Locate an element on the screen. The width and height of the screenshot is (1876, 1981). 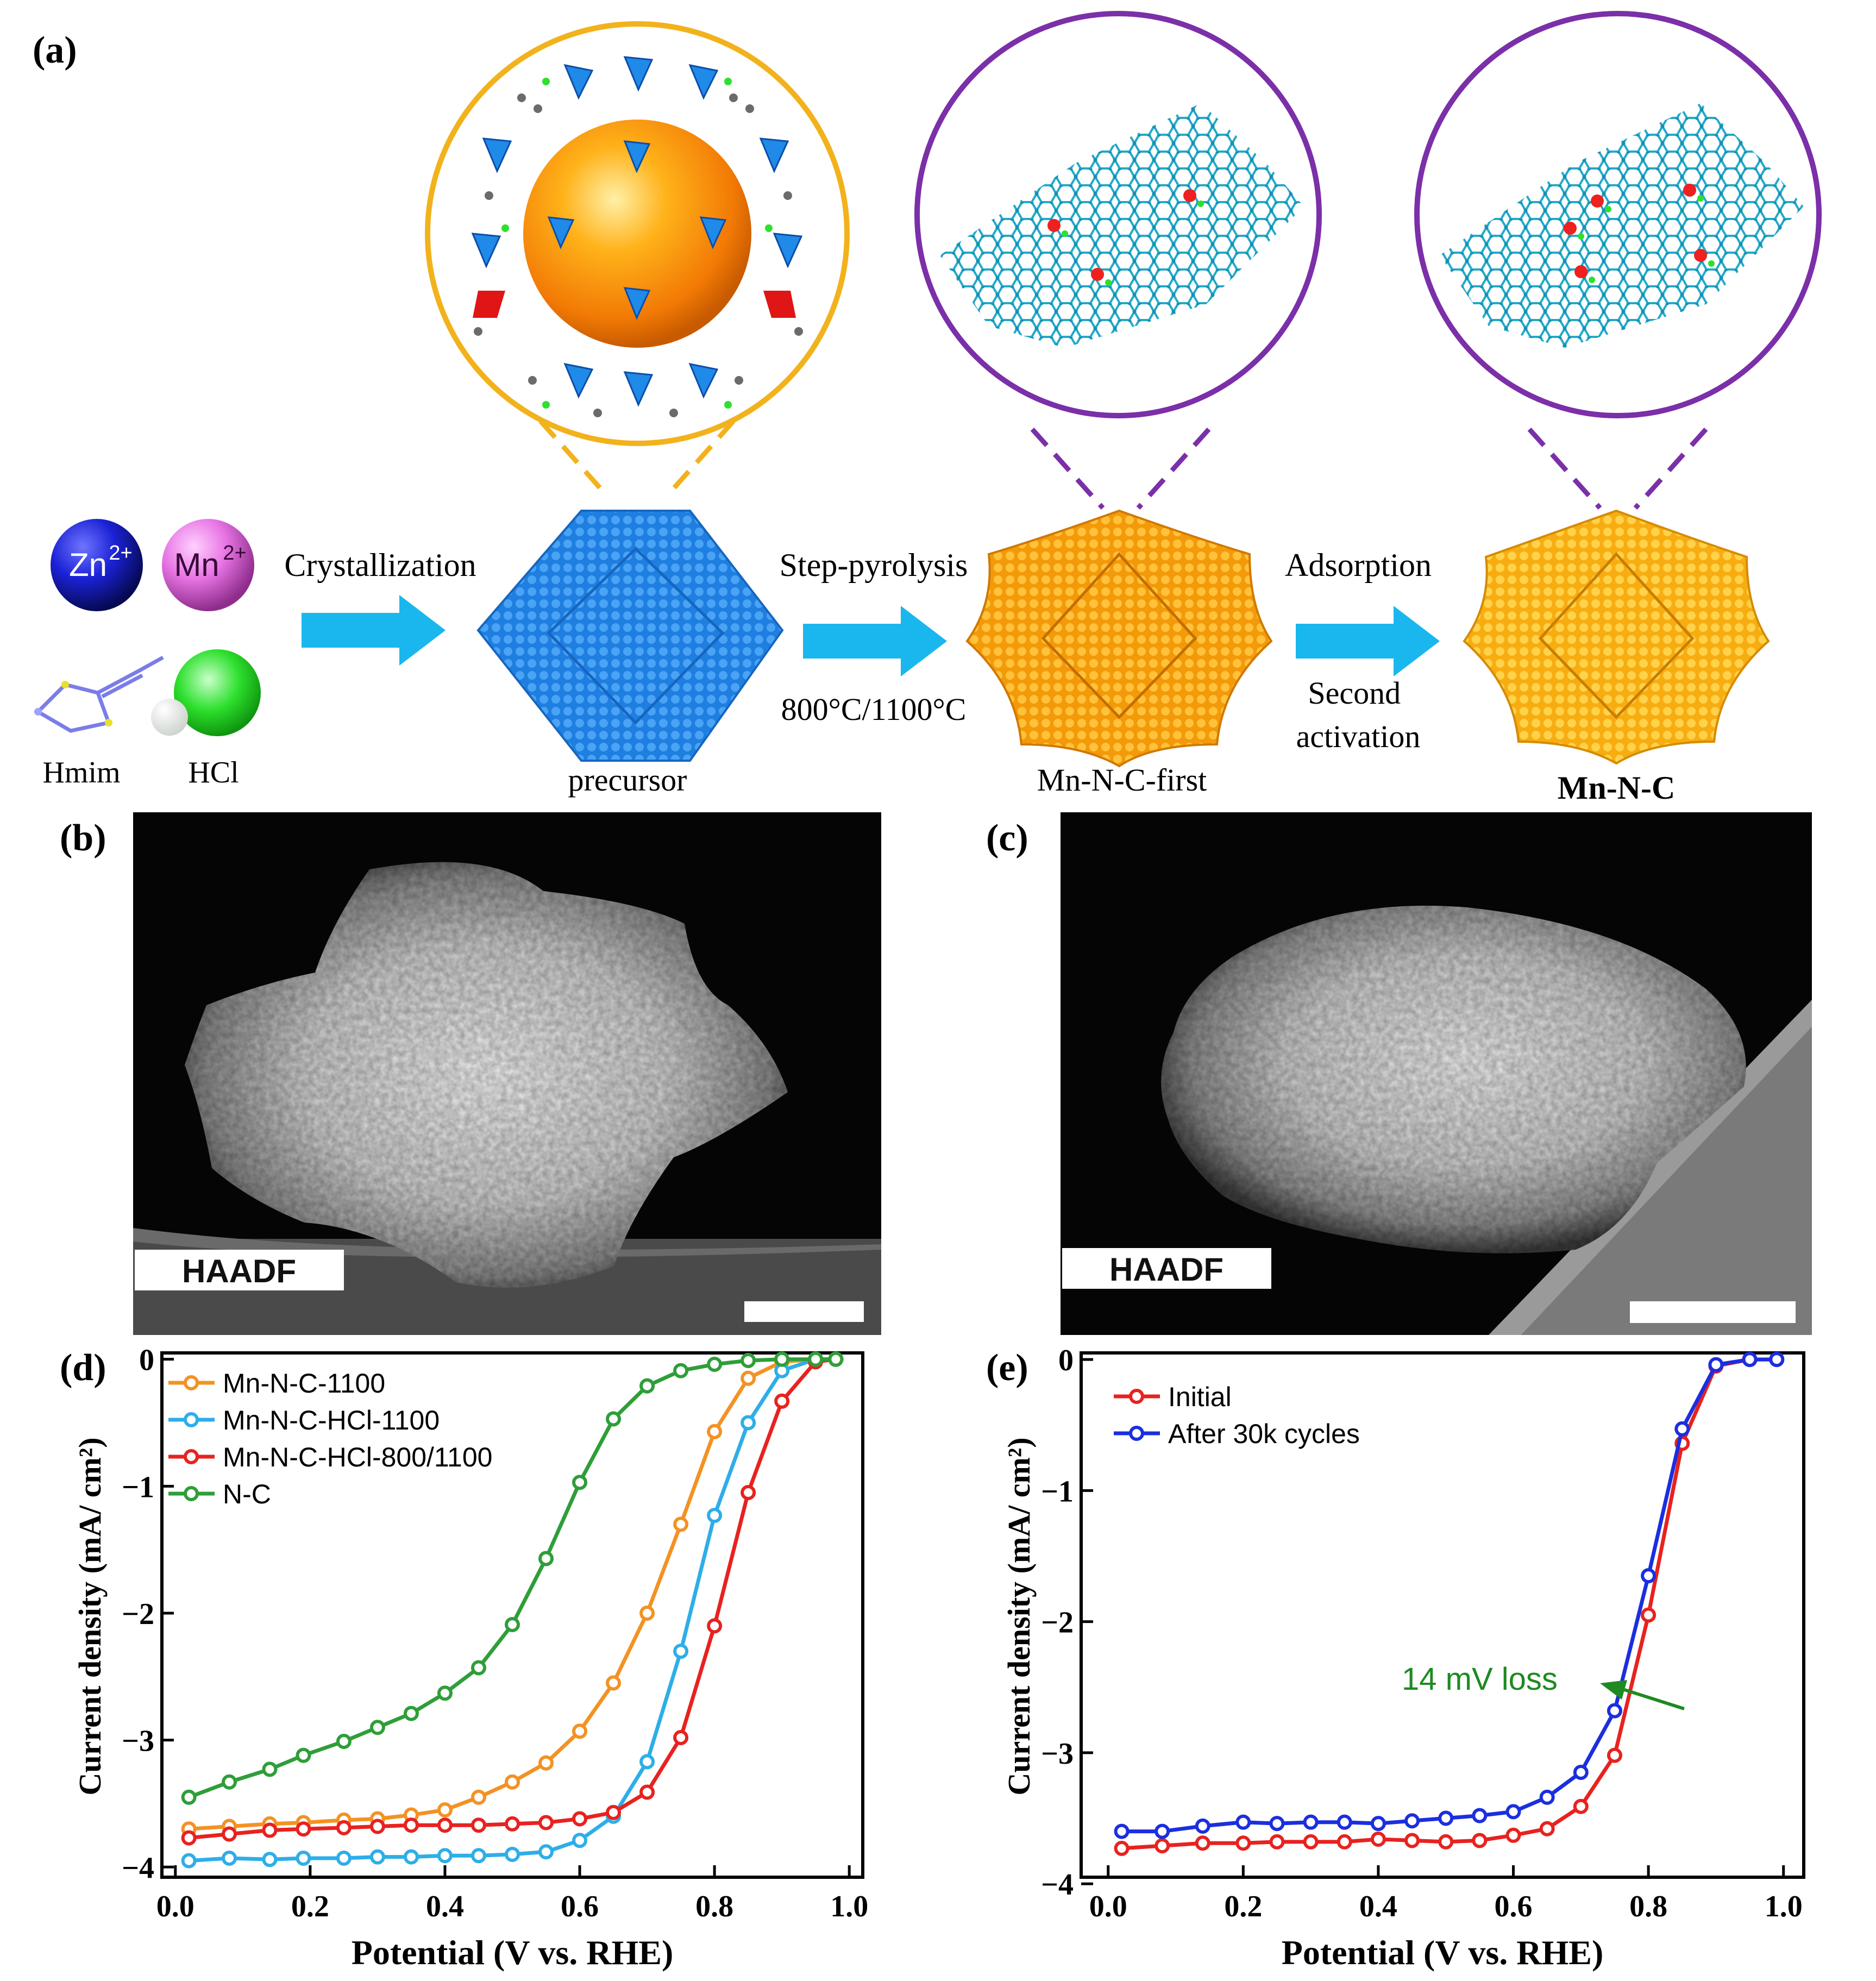
y-tick-label: −1 is located at coordinates (1057, 1492).